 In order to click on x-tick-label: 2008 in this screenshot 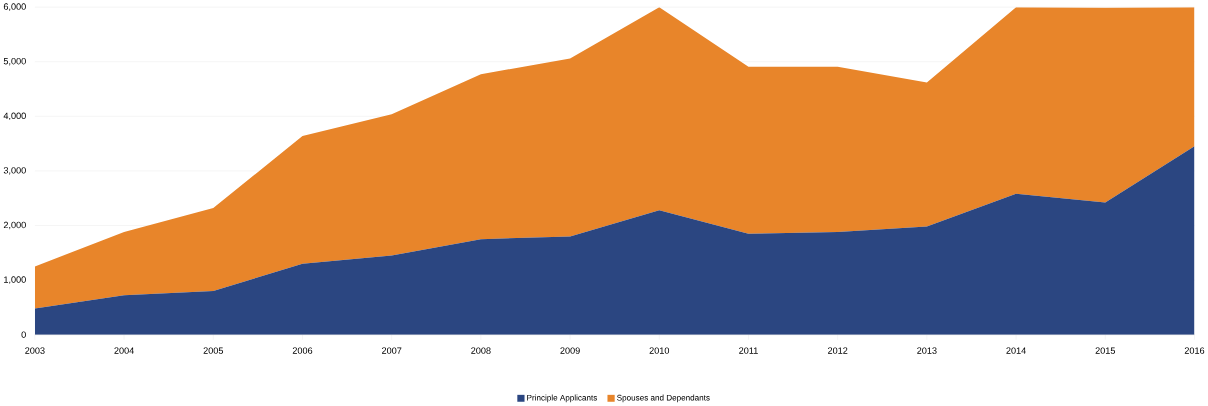, I will do `click(481, 350)`.